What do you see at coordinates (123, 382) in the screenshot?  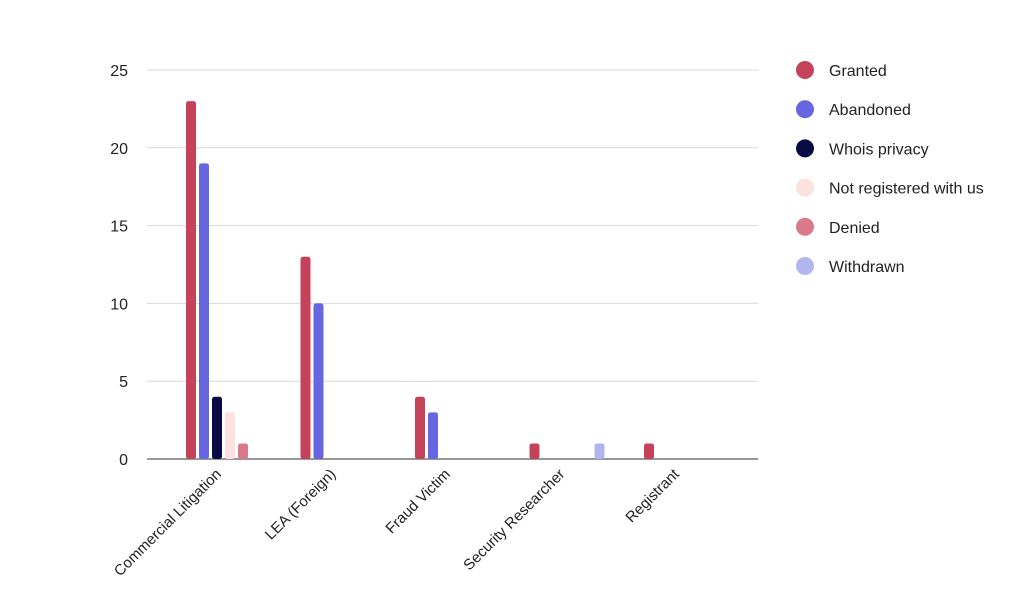 I see `y-tick-label: 5` at bounding box center [123, 382].